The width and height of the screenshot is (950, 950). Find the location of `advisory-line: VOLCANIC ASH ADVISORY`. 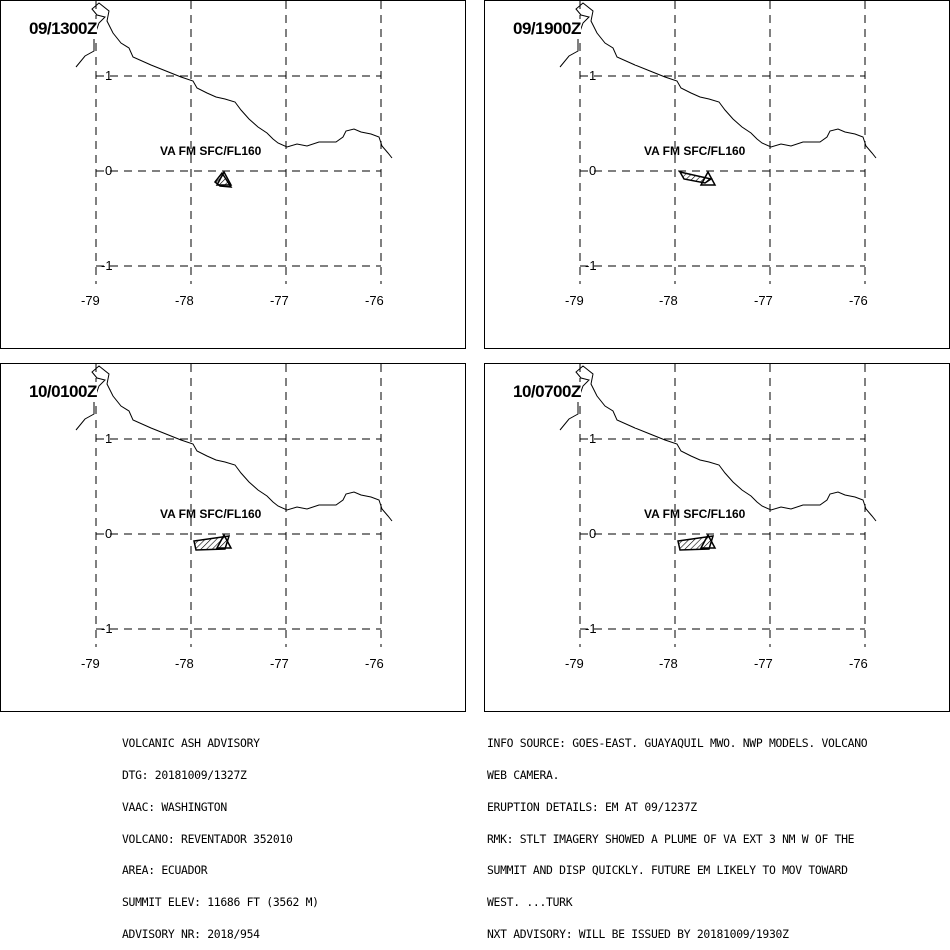

advisory-line: VOLCANIC ASH ADVISORY is located at coordinates (191, 743).